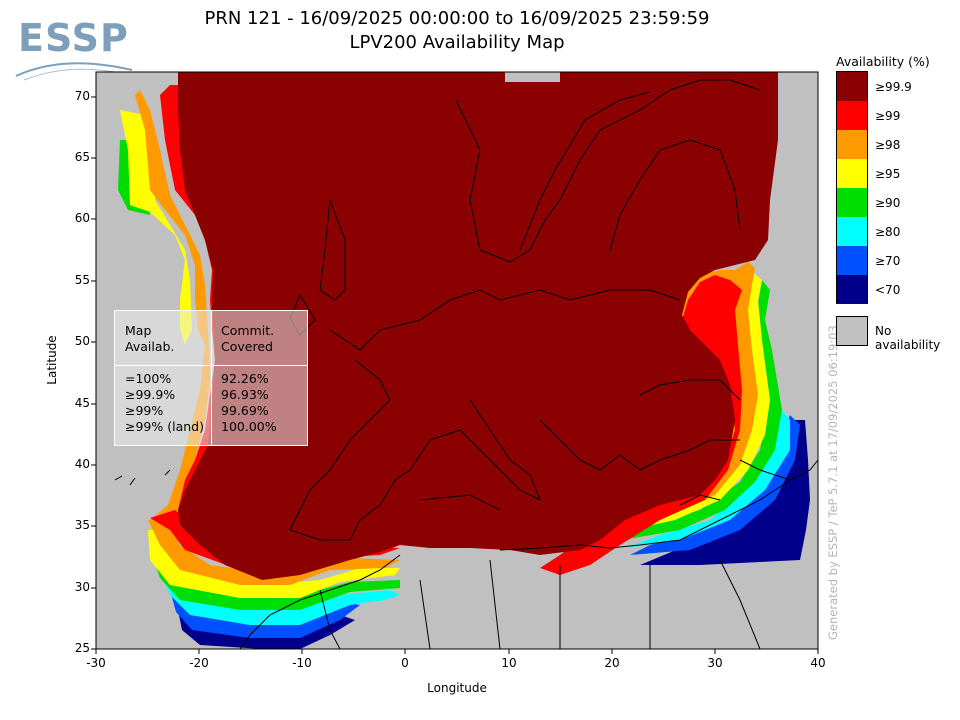  I want to click on y-tick-label: 55, so click(82, 280).